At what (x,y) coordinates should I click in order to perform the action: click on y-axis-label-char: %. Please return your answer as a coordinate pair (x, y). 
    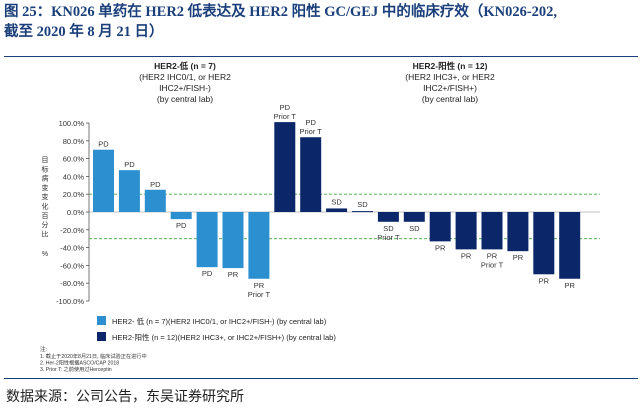
    Looking at the image, I should click on (45, 254).